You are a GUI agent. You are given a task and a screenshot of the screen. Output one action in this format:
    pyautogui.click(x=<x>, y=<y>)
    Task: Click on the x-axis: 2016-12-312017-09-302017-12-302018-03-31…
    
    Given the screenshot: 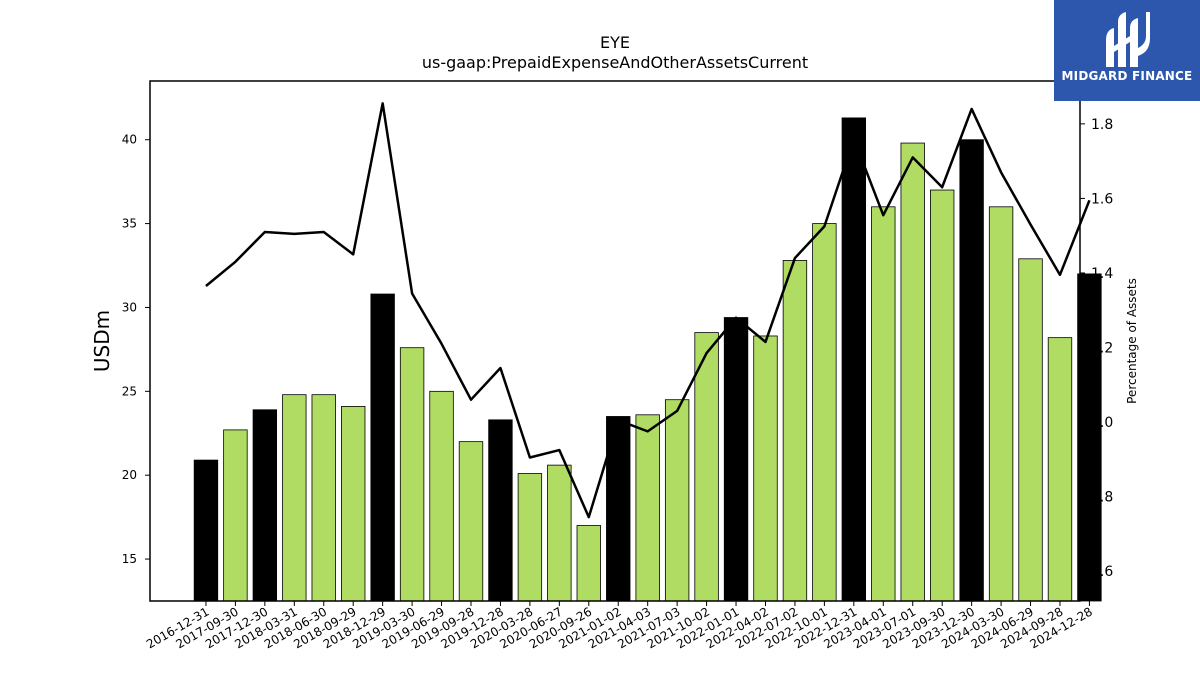 What is the action you would take?
    pyautogui.click(x=619, y=626)
    